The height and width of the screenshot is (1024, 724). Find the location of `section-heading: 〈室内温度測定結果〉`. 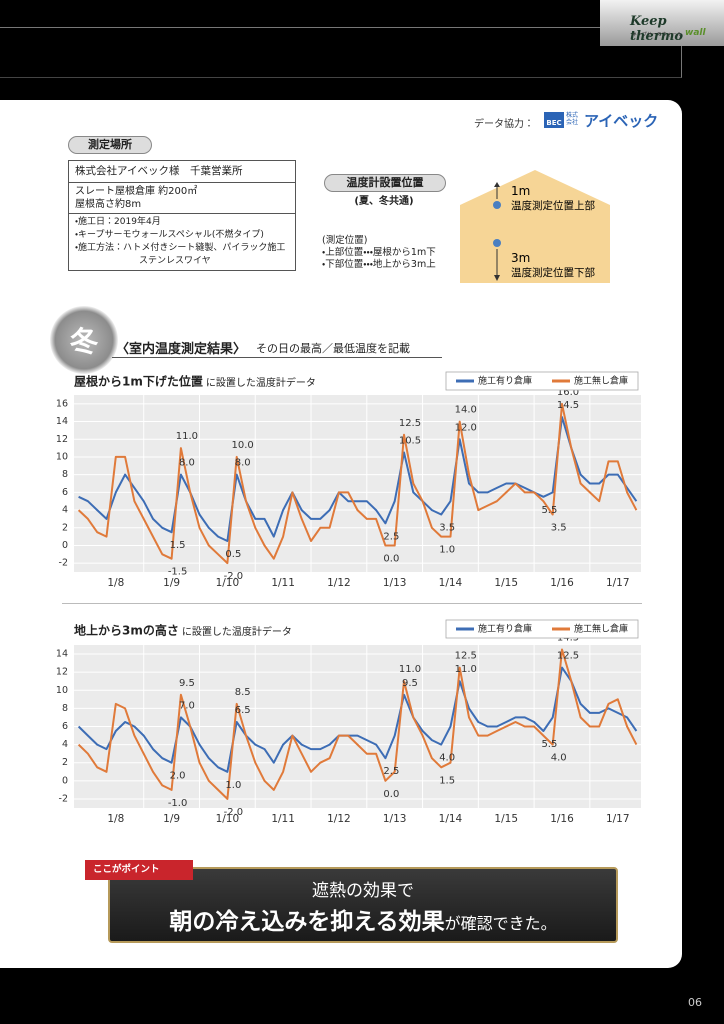

section-heading: 〈室内温度測定結果〉 is located at coordinates (181, 349).